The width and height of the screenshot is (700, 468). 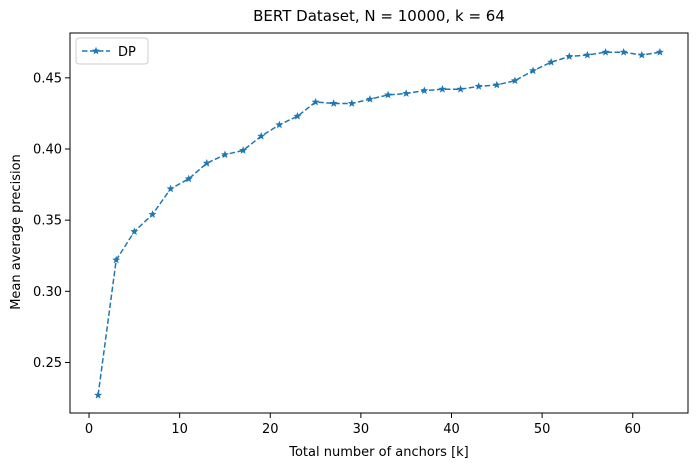 What do you see at coordinates (379, 16) in the screenshot?
I see `chart-title: BERT Dataset, N = 10000, k = 64` at bounding box center [379, 16].